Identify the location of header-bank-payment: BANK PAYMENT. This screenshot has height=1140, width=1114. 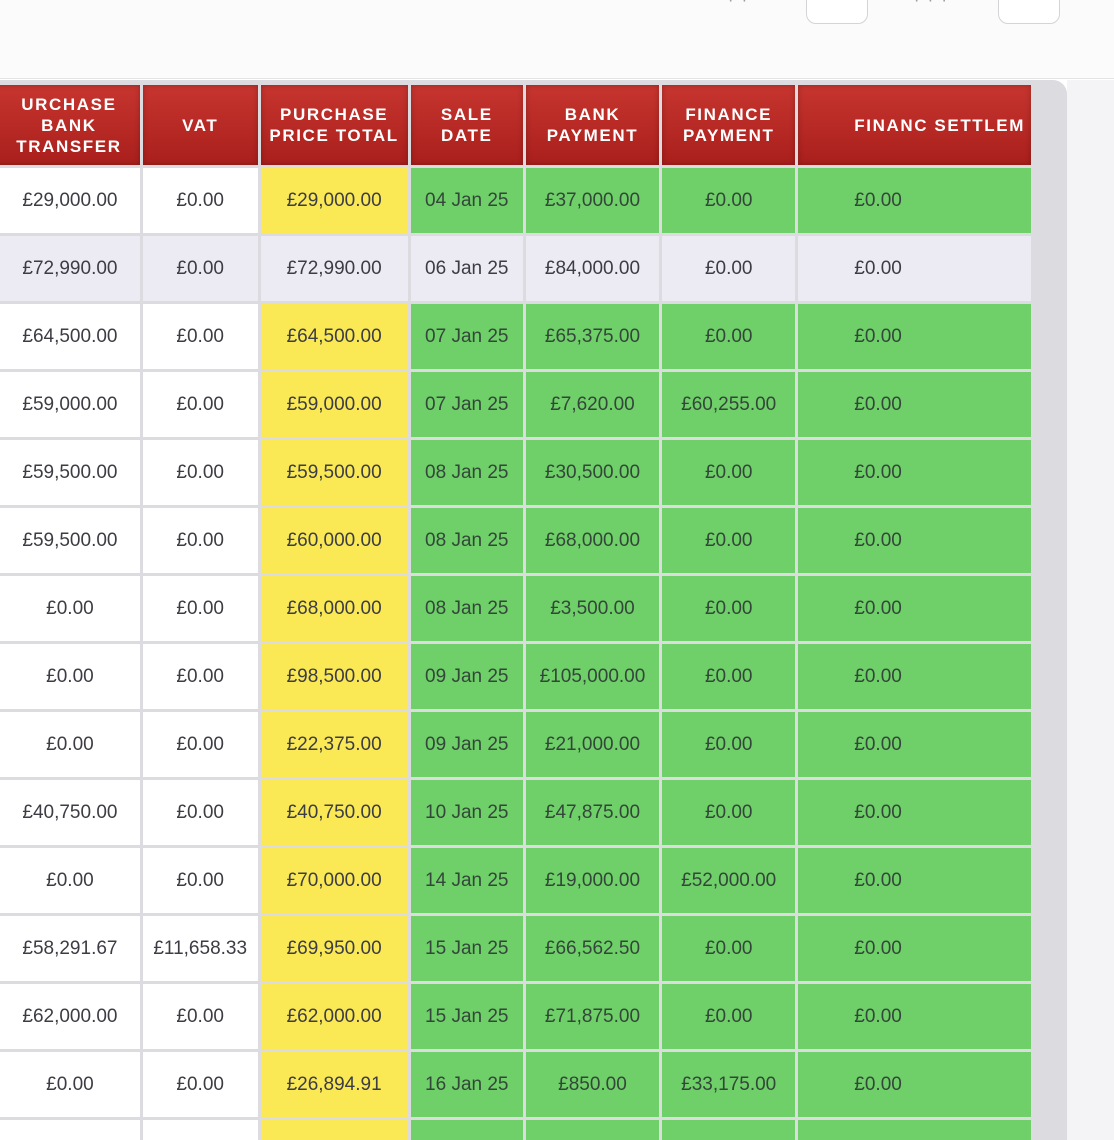
(592, 125).